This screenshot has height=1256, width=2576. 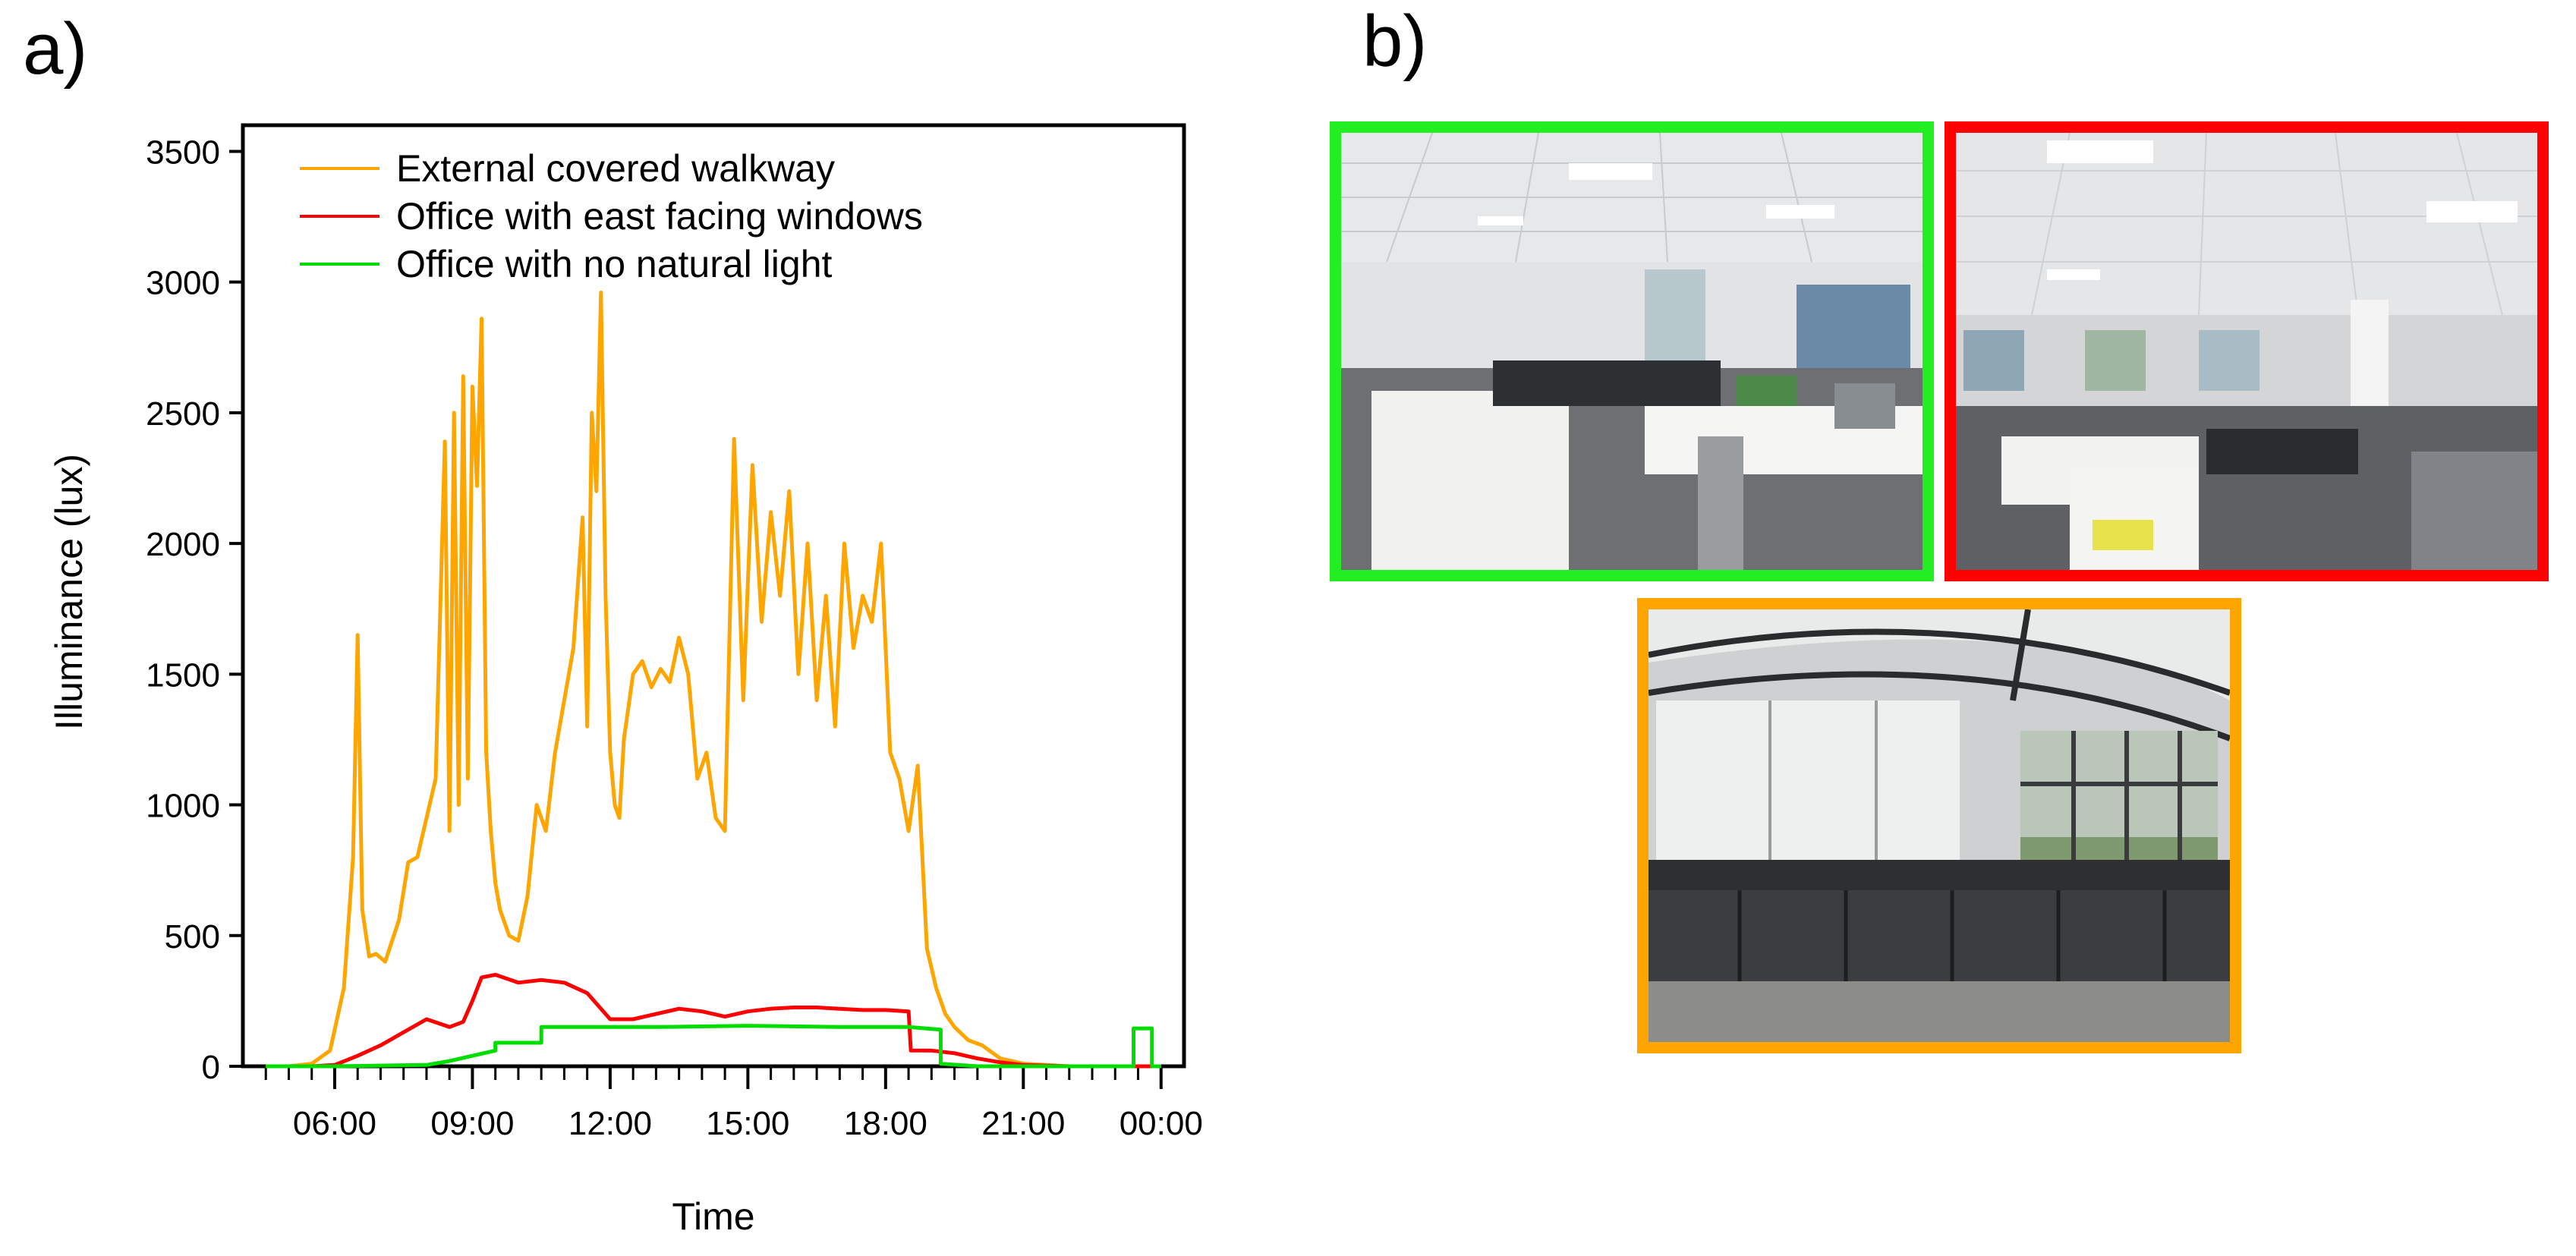 I want to click on y-tick-label: 2000, so click(x=183, y=544).